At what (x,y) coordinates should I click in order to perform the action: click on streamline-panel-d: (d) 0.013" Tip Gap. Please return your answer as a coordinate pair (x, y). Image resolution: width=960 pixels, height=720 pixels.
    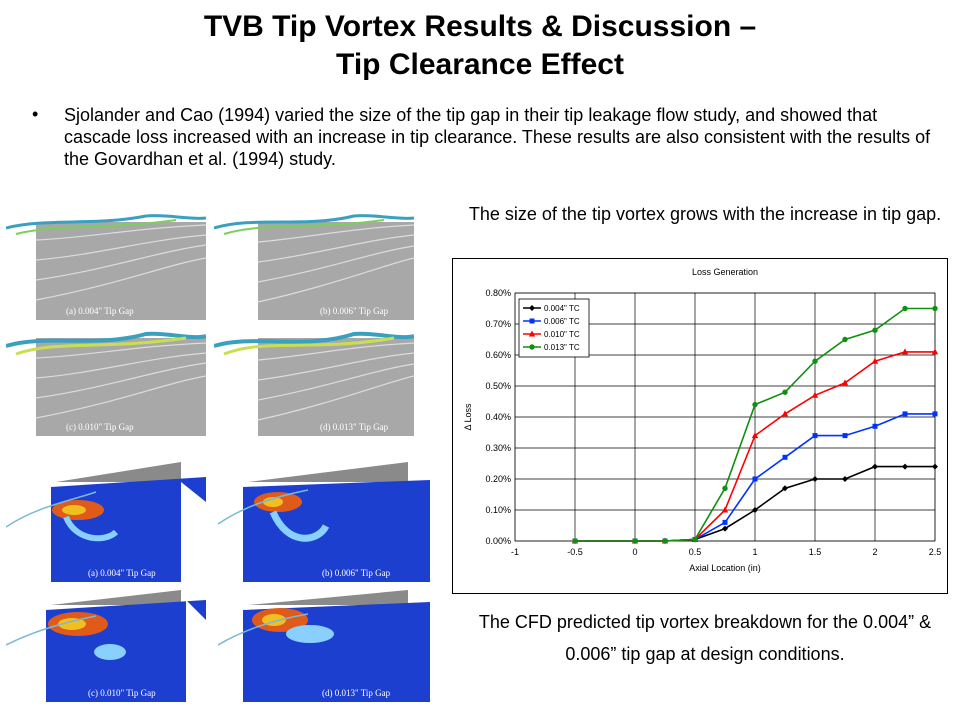
    Looking at the image, I should click on (314, 382).